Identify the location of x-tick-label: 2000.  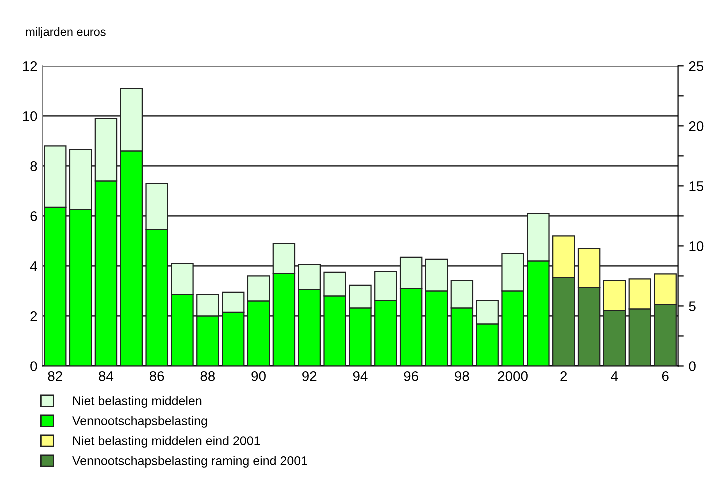
(513, 376).